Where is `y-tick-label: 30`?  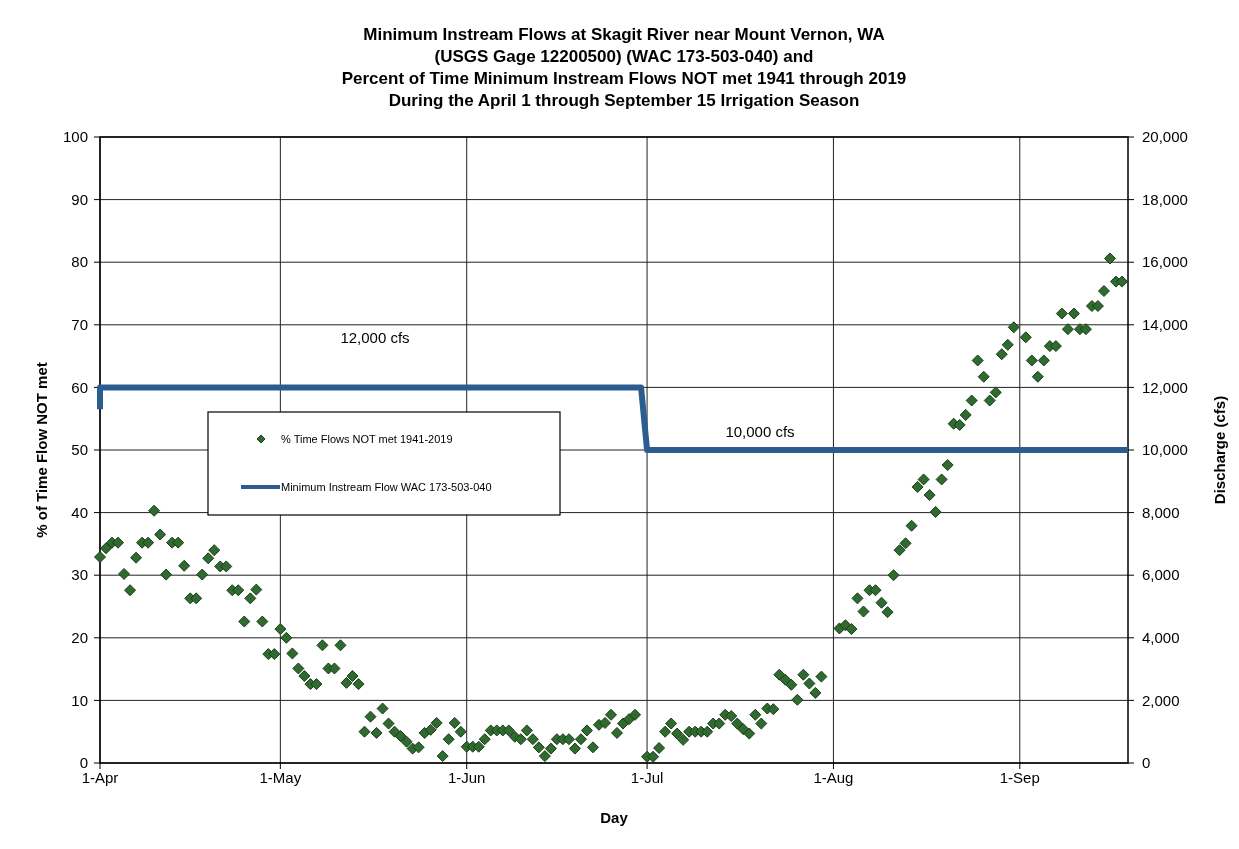
y-tick-label: 30 is located at coordinates (79, 575).